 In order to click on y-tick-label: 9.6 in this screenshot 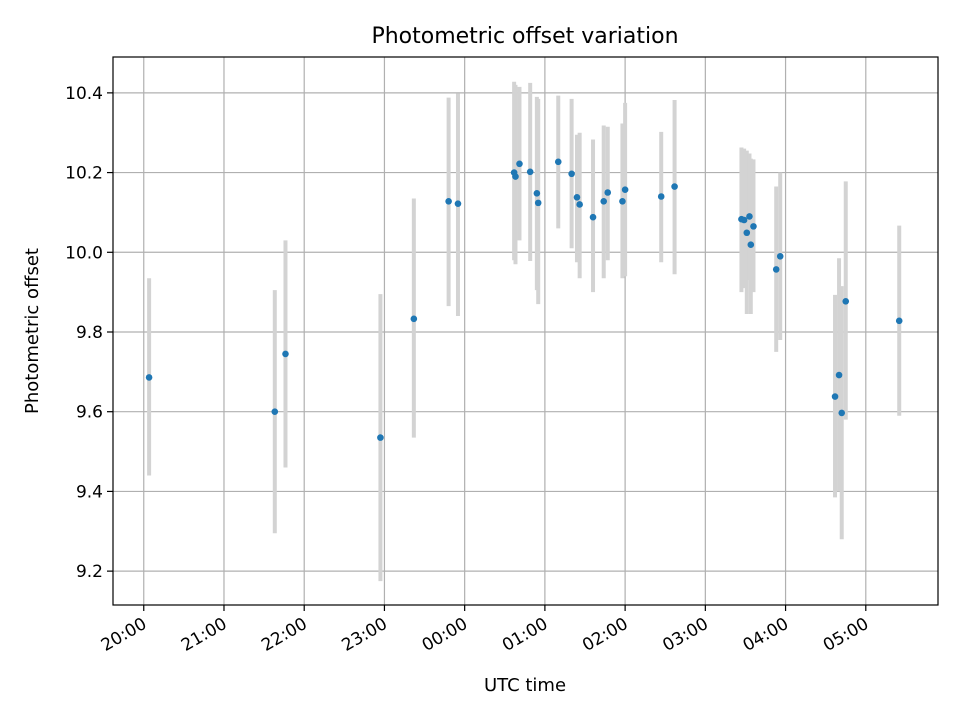, I will do `click(89, 413)`.